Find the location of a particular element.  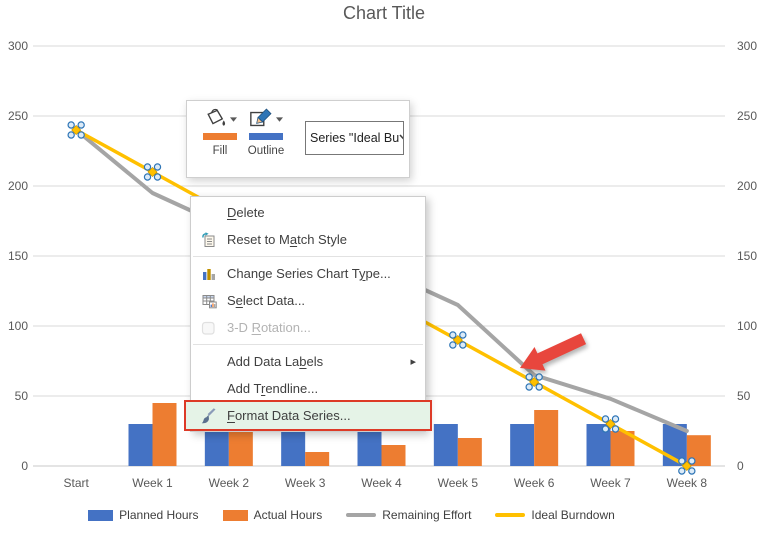

pencil-outline-icon is located at coordinates (261, 117).